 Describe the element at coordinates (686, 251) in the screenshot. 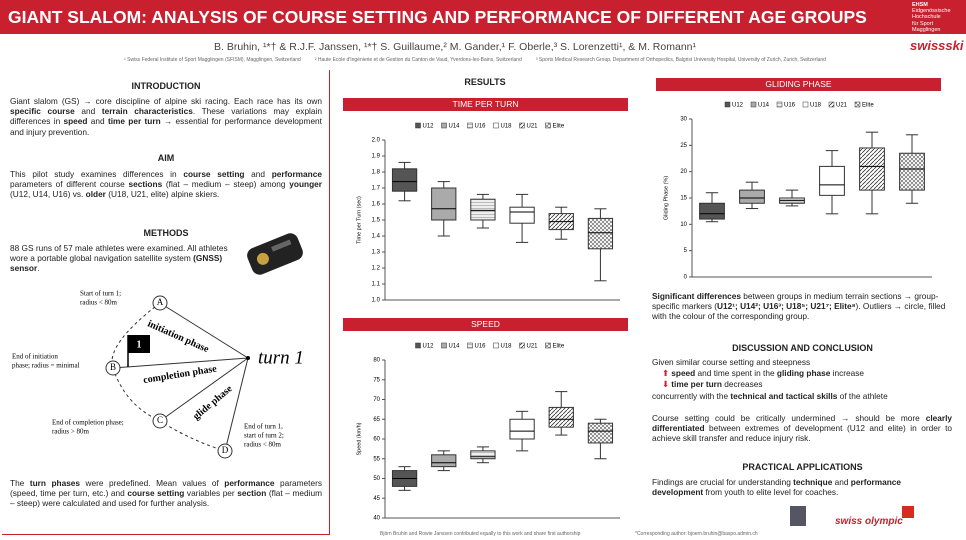

I see `y-tick-label: 5` at that location.